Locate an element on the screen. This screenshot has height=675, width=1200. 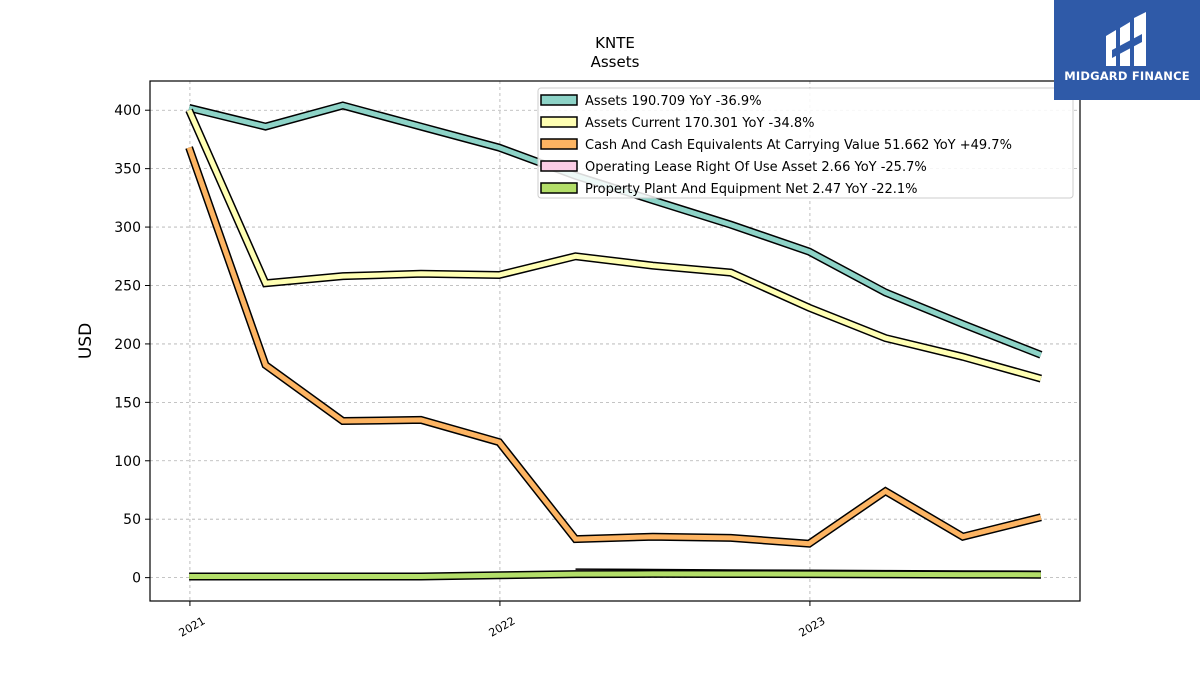
y-tick-label: 0 is located at coordinates (136, 579).